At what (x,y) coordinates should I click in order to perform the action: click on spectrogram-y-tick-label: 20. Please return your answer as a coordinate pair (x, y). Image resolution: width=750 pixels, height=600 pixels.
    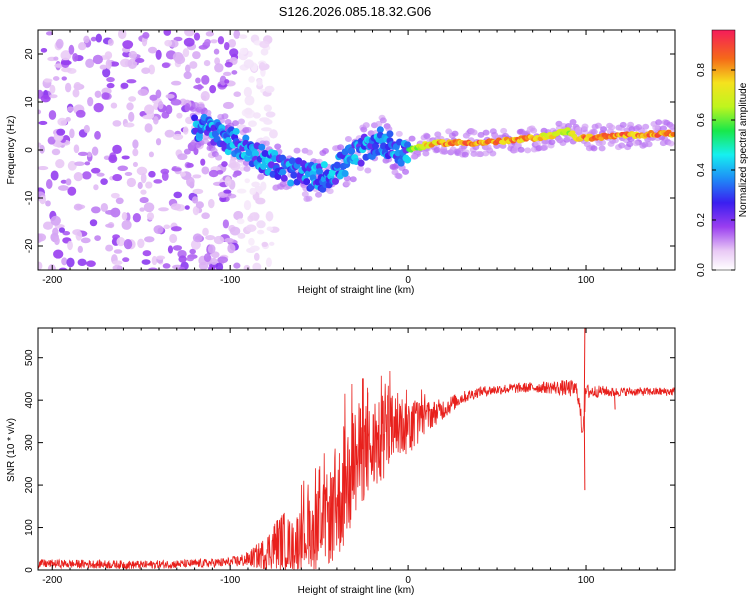
    Looking at the image, I should click on (29, 54).